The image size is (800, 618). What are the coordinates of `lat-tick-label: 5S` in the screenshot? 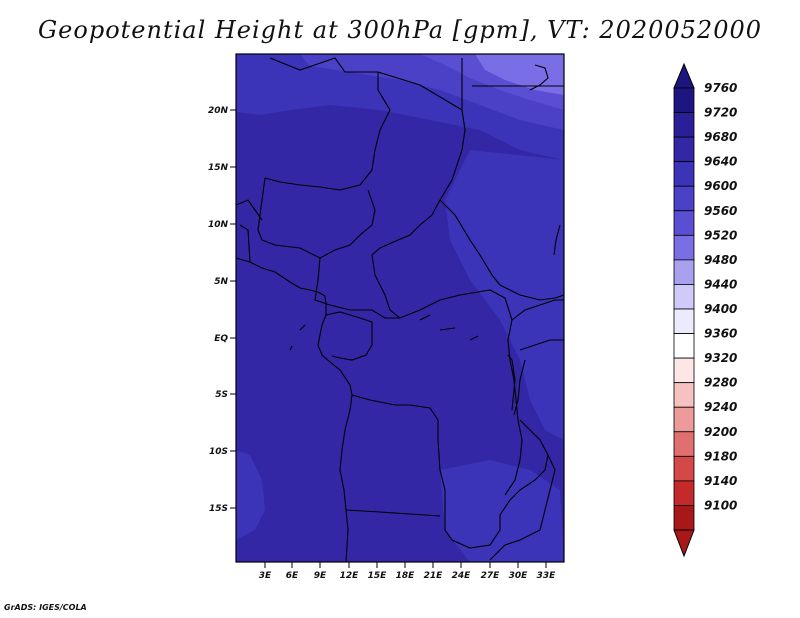 It's located at (221, 395).